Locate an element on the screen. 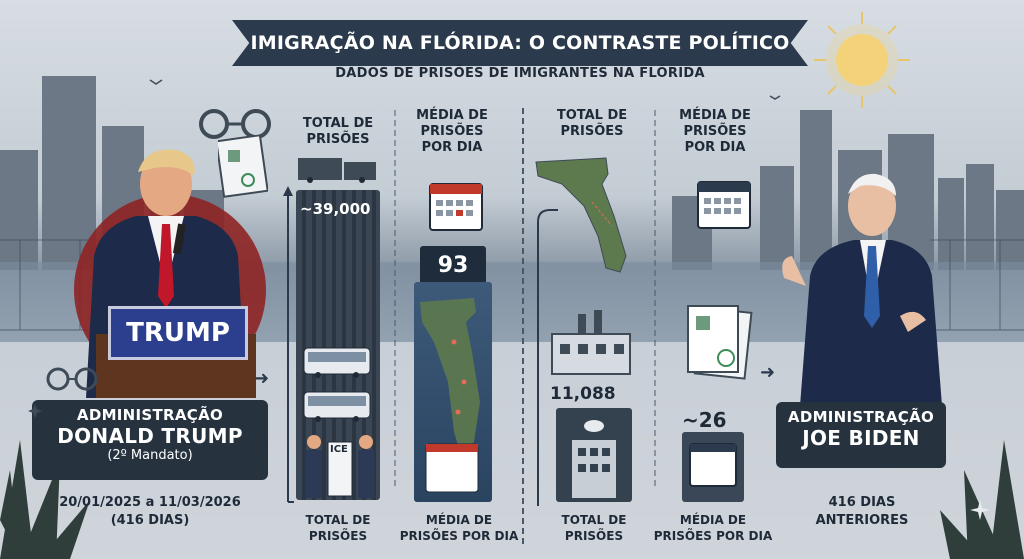 Image resolution: width=1024 pixels, height=559 pixels. biden-total-value: 11,088 is located at coordinates (583, 394).